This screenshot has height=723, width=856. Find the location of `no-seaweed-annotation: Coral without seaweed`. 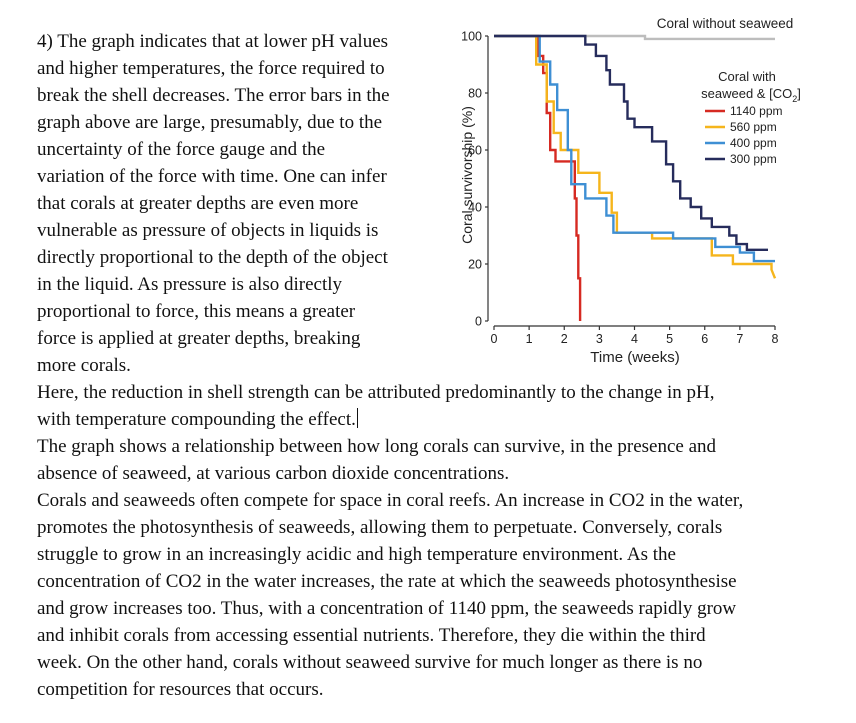

no-seaweed-annotation: Coral without seaweed is located at coordinates (725, 23).